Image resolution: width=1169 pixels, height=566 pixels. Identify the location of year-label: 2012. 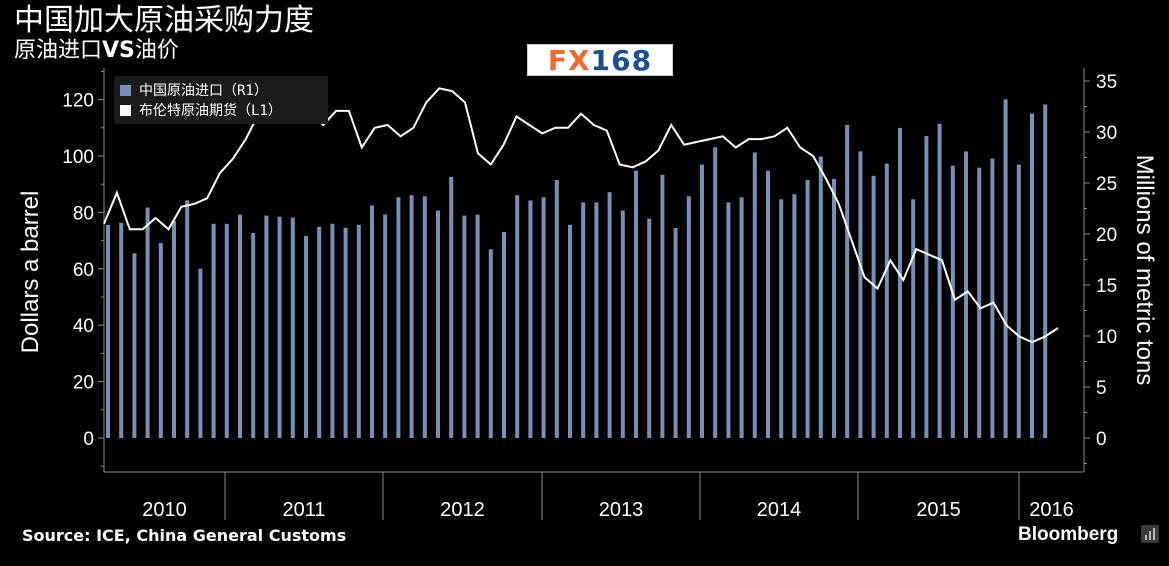
(462, 510).